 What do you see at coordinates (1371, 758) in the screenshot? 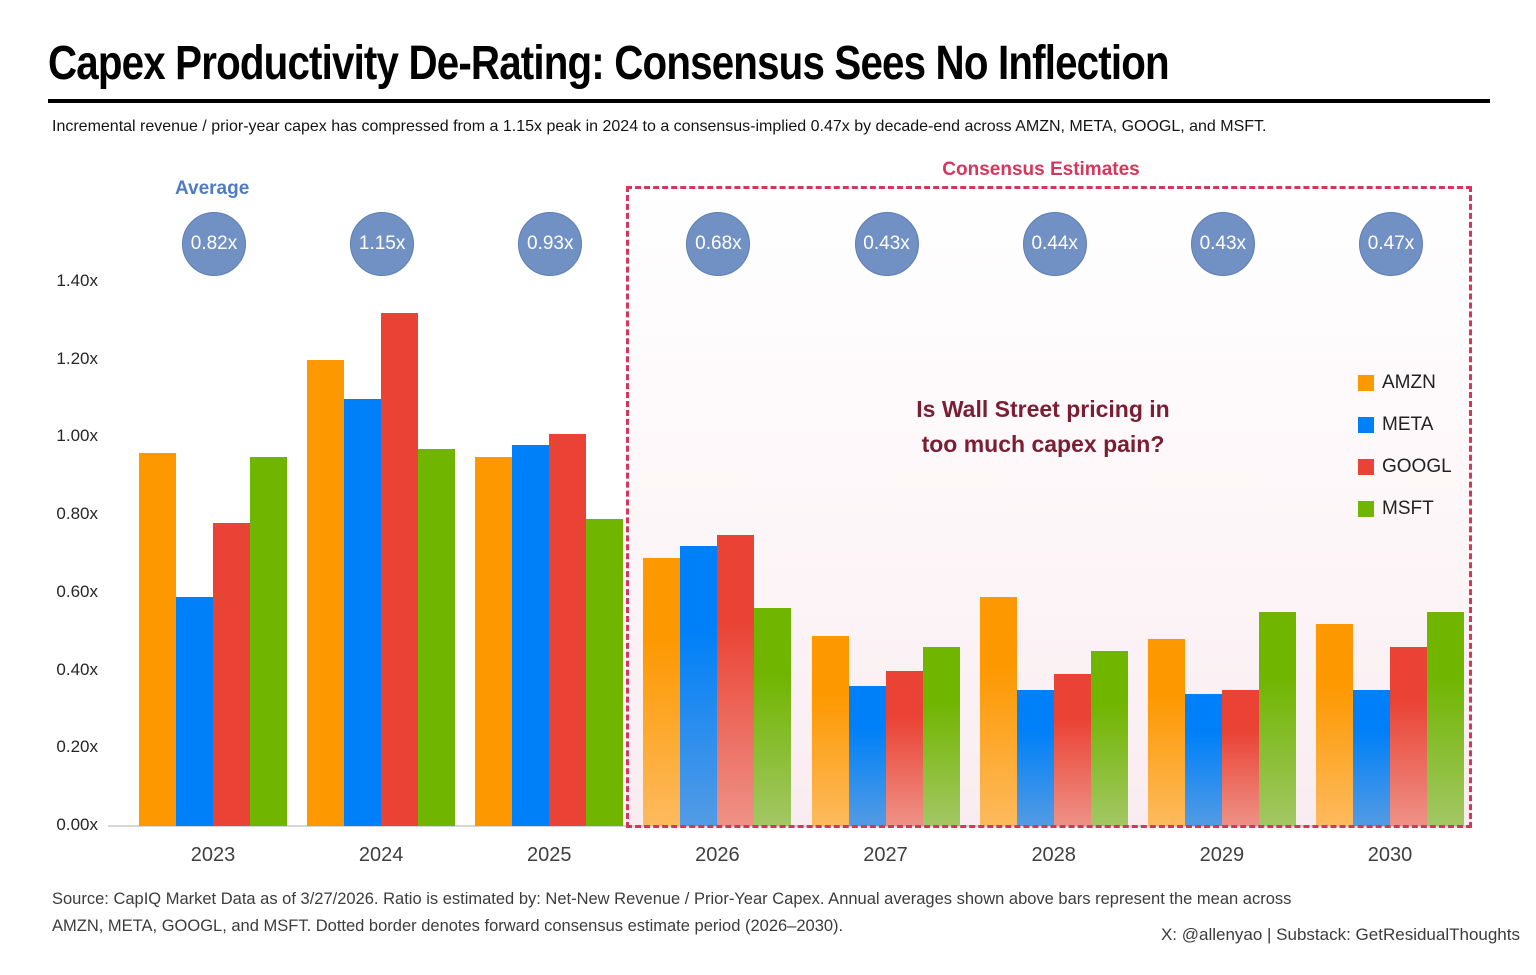
I see `bar-meta-2030` at bounding box center [1371, 758].